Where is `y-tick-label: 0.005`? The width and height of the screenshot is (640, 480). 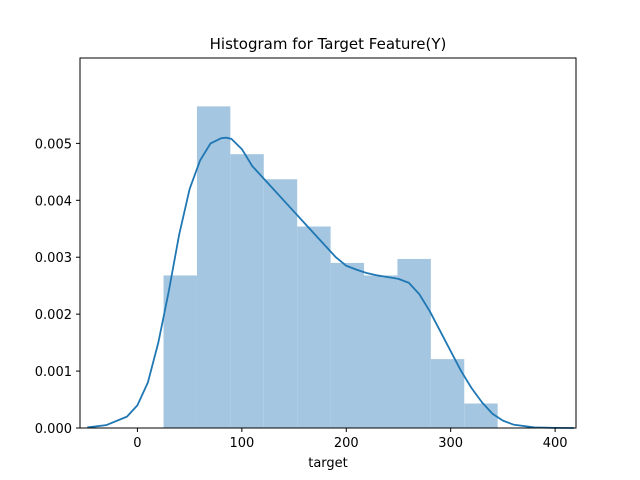
y-tick-label: 0.005 is located at coordinates (53, 144).